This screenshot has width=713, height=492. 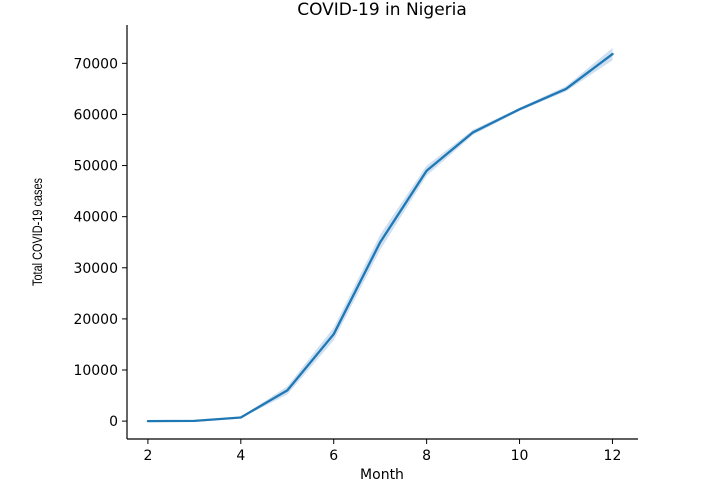 I want to click on x-tick-label: 12, so click(x=613, y=456).